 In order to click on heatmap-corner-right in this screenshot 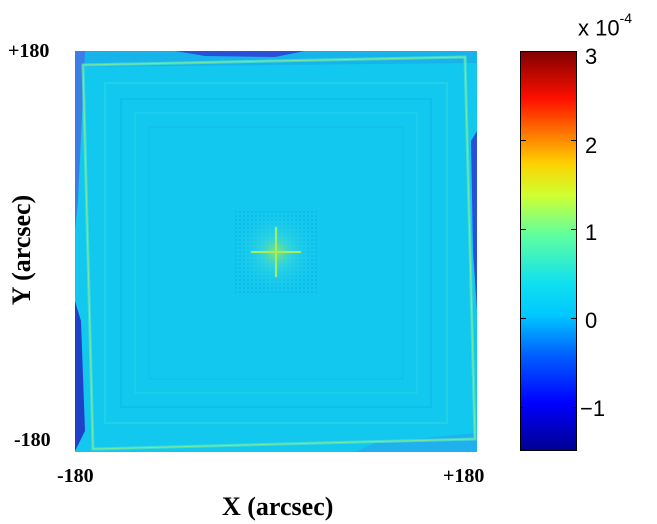, I will do `click(474, 221)`.